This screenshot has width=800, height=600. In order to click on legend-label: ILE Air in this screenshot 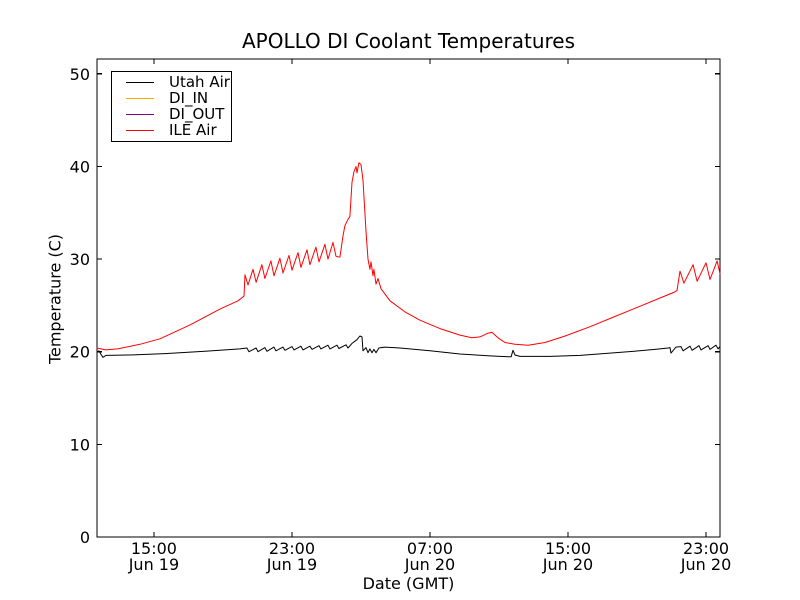, I will do `click(193, 130)`.